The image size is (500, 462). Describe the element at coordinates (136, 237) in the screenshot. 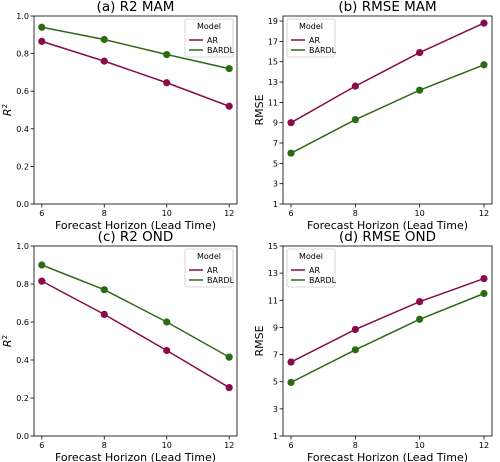

I see `chart-title: (c) R2 OND` at that location.